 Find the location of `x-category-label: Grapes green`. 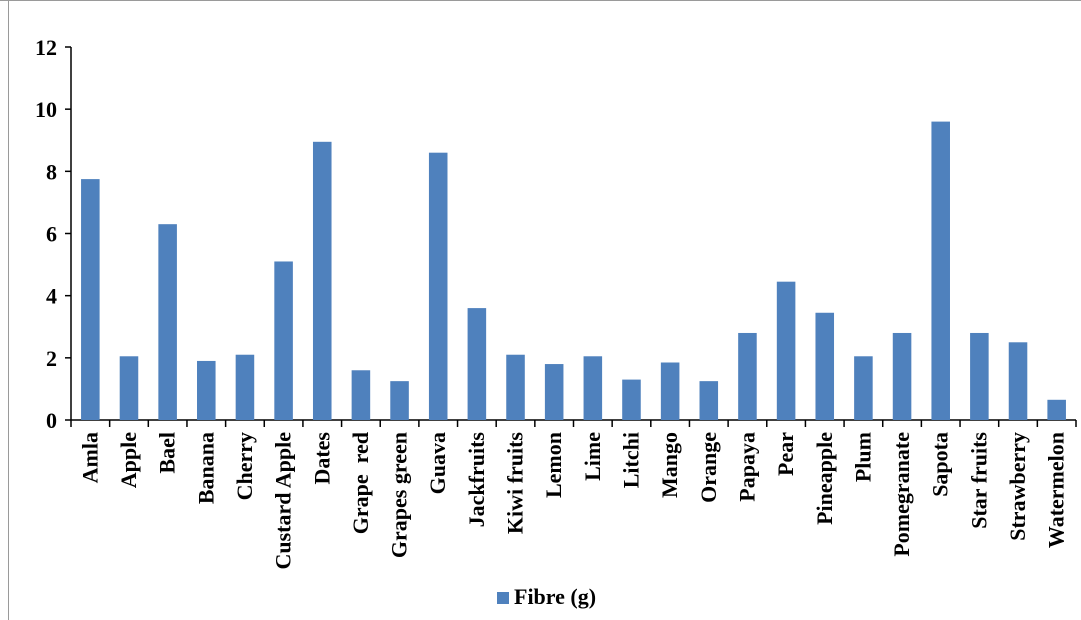

x-category-label: Grapes green is located at coordinates (399, 495).